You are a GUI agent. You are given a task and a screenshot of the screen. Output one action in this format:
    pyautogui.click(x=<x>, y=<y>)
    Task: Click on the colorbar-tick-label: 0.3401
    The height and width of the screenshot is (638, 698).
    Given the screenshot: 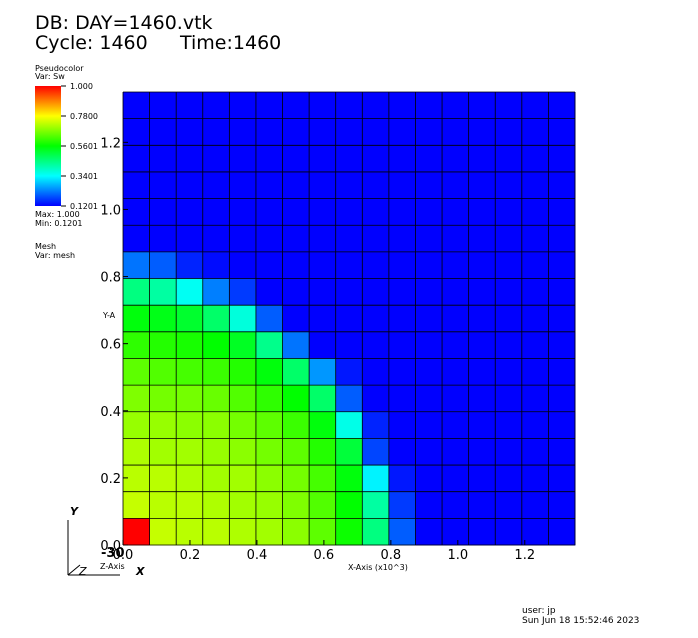 What is the action you would take?
    pyautogui.click(x=84, y=176)
    